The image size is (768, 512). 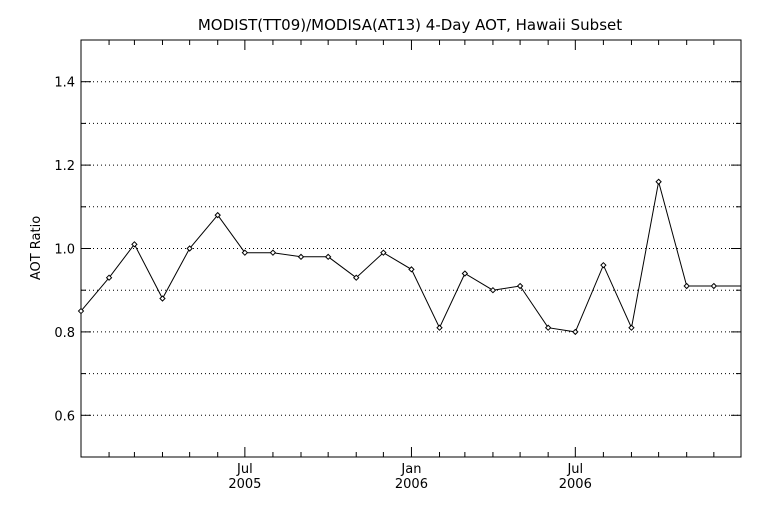 I want to click on y-tick-labels: 0.6 0.8 1.0 1.2 1.4, so click(x=64, y=250).